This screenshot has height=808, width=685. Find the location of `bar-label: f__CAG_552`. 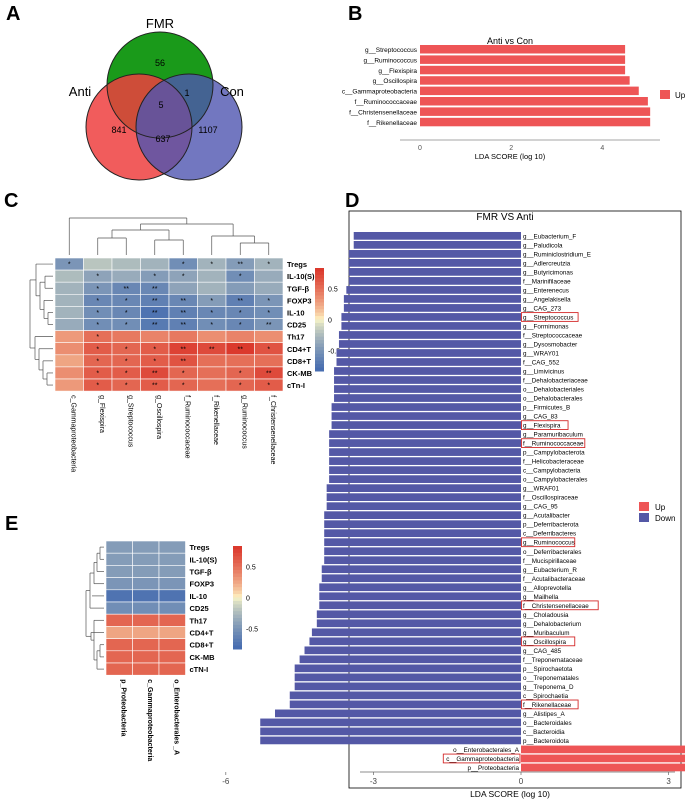

bar-label: f__CAG_552 is located at coordinates (541, 363).